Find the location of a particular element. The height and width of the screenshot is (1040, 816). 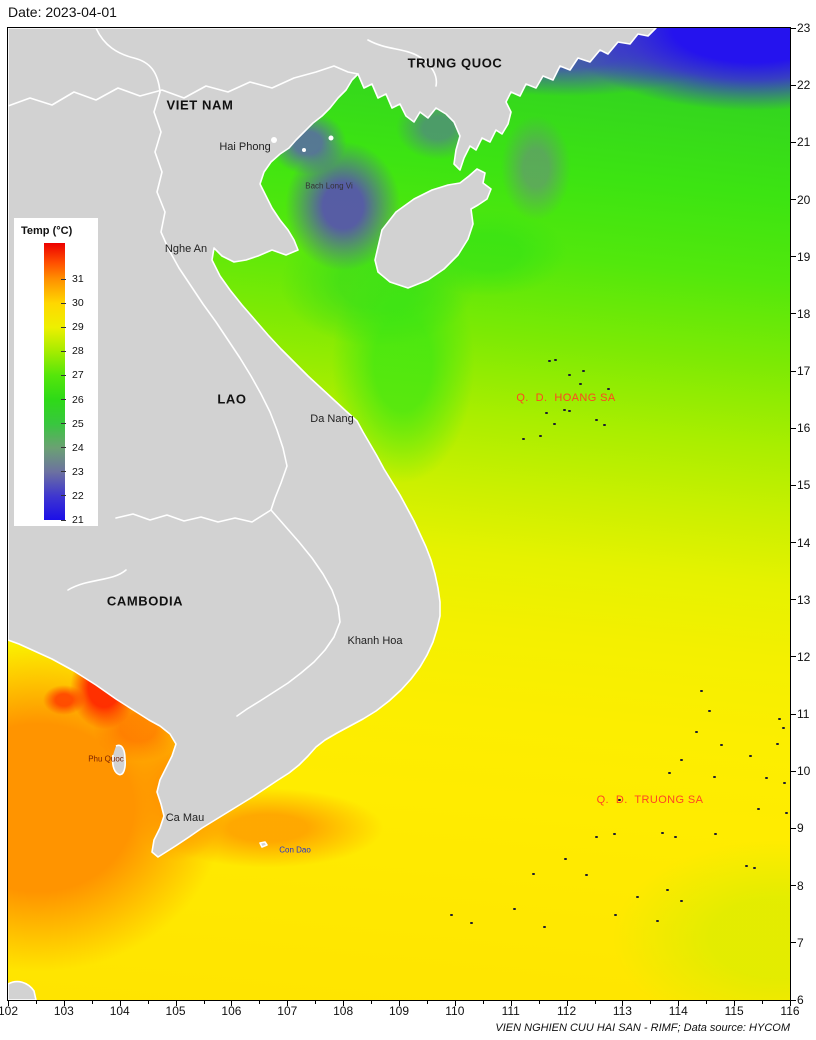

archipelago-label: Q. D. TRUONG SA is located at coordinates (650, 800).